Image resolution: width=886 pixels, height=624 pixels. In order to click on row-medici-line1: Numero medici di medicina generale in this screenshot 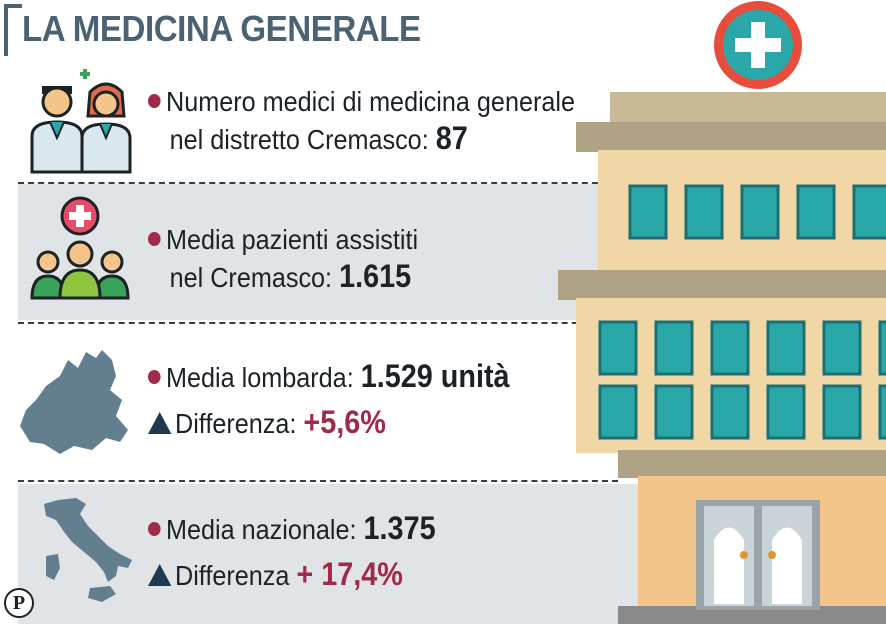, I will do `click(361, 102)`.